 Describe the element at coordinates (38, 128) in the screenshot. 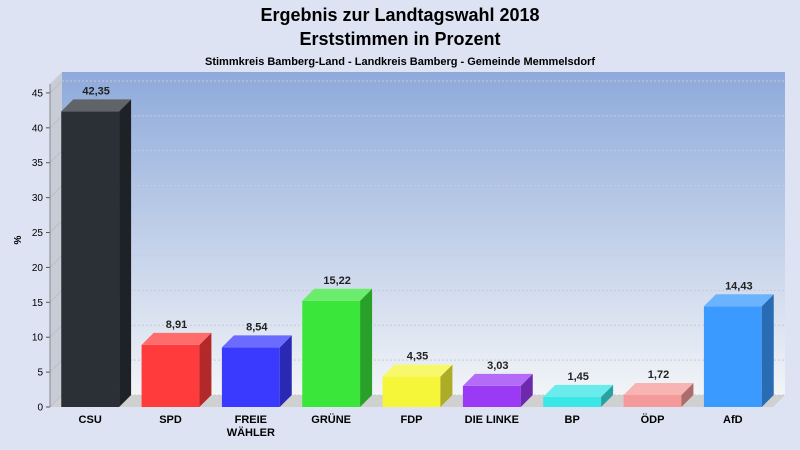

I see `y-tick-label: 40` at that location.